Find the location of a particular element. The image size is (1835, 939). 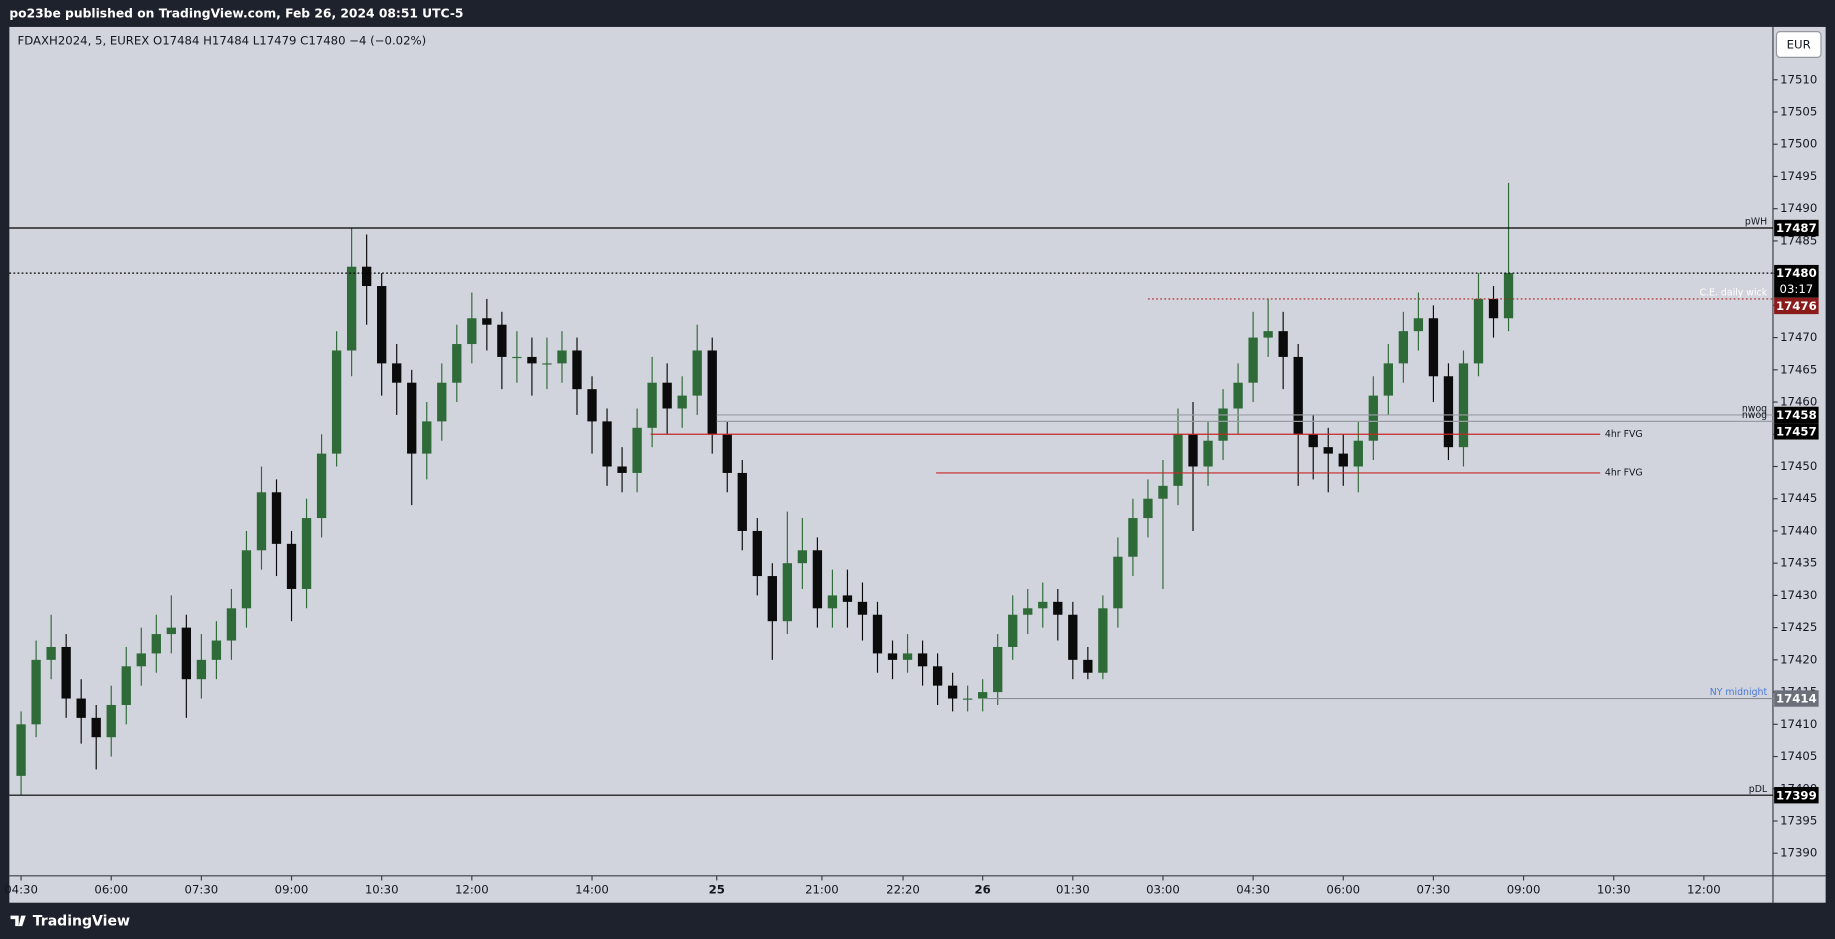

y-tick-label: 17485 is located at coordinates (1798, 240).